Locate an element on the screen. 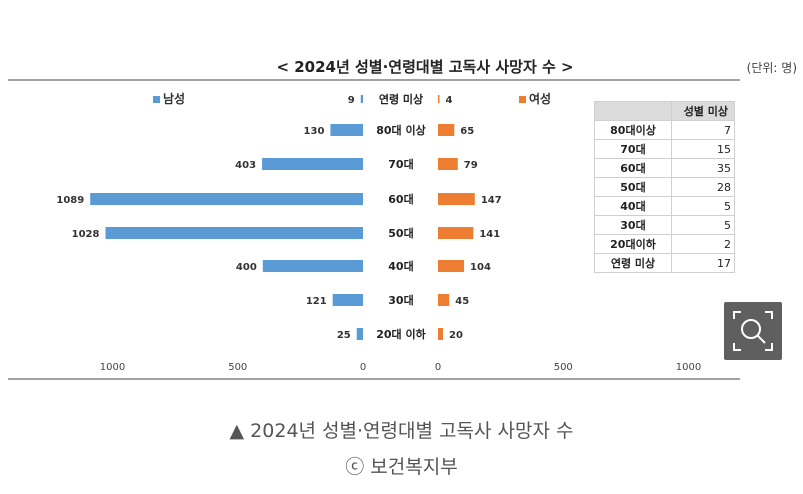 The image size is (803, 494). table-row: 70대 15 is located at coordinates (664, 149).